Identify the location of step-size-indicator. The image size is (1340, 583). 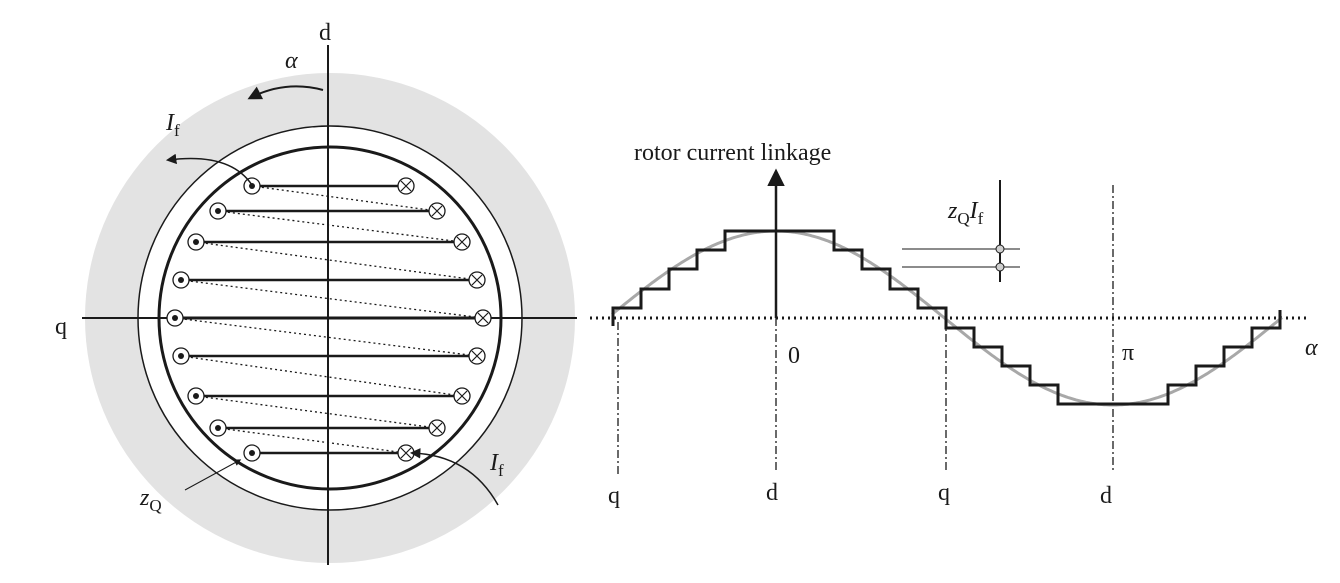
(961, 231).